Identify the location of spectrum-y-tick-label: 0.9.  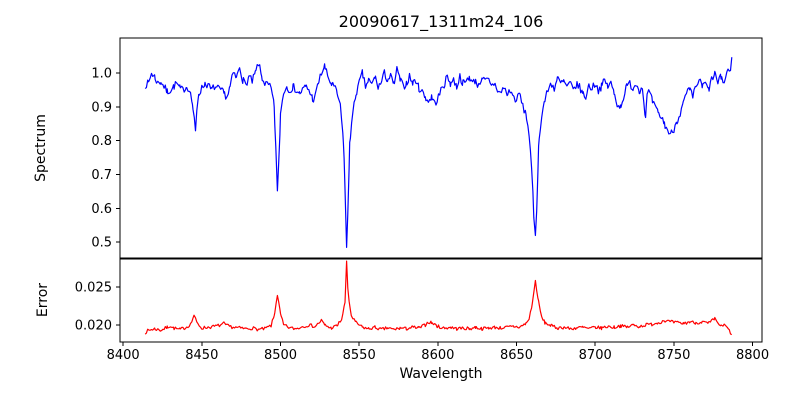
(101, 107).